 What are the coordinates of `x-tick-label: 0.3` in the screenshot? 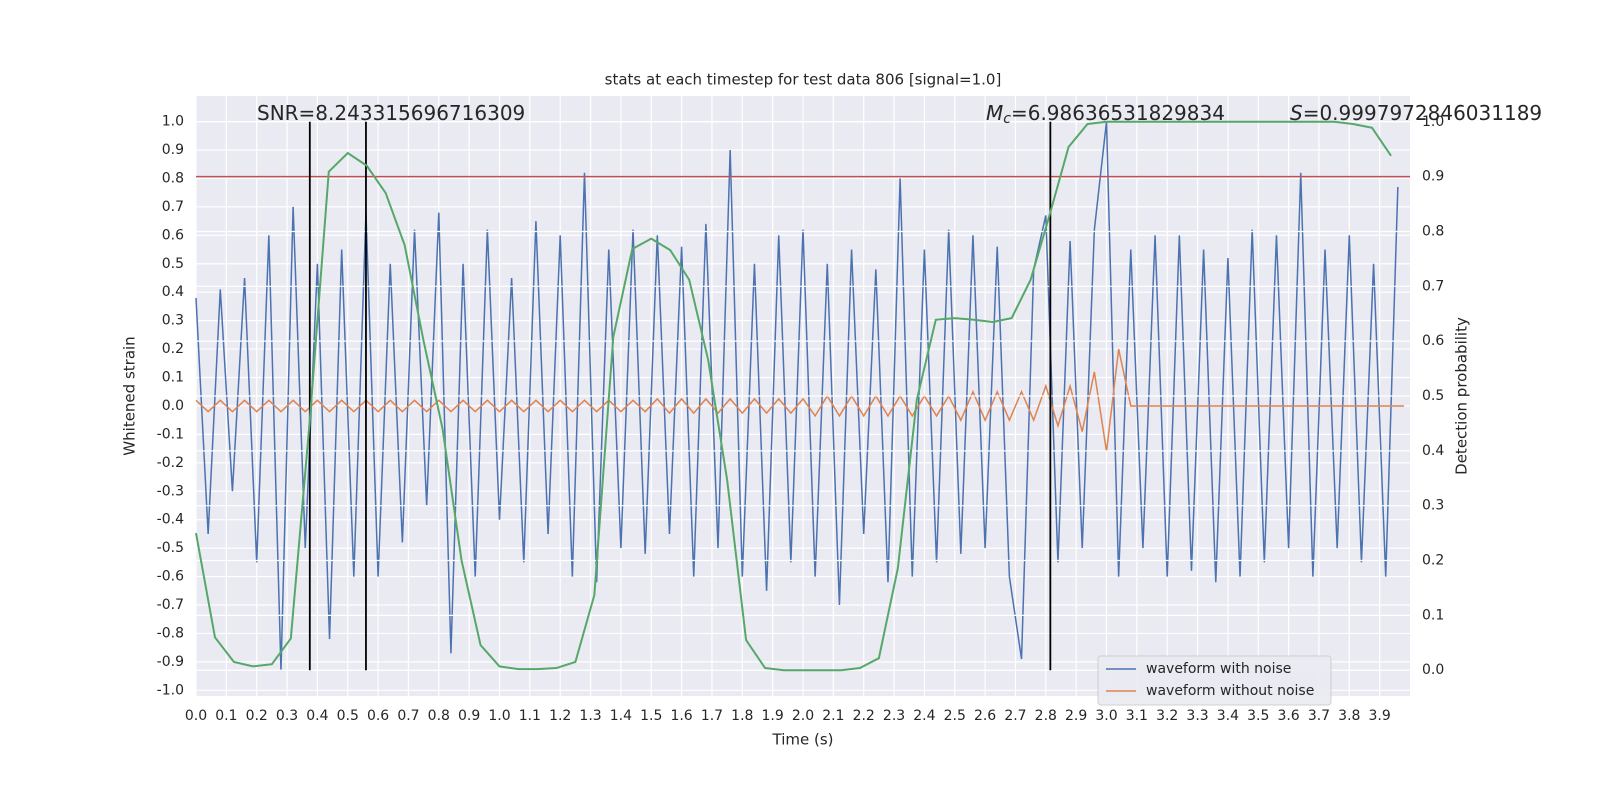 It's located at (287, 716).